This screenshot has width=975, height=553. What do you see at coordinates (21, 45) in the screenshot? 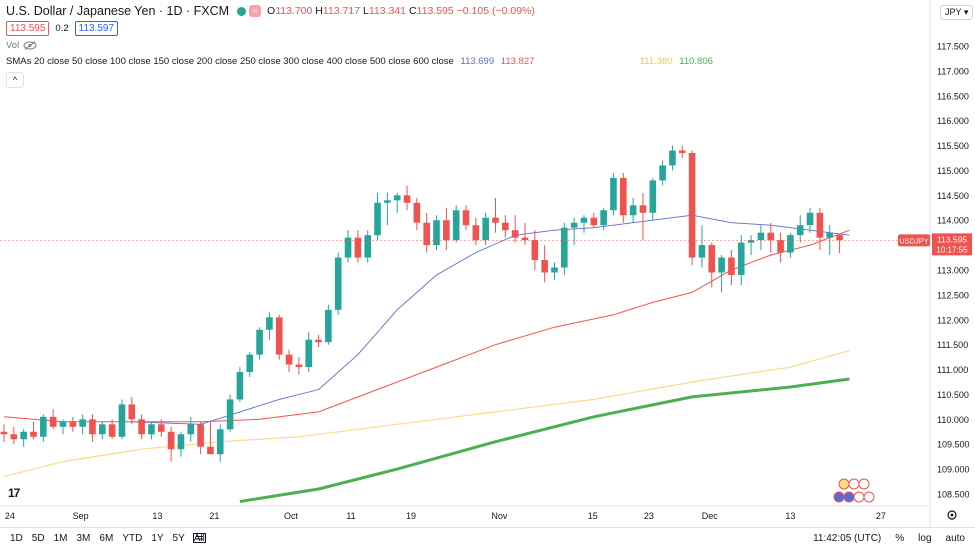
I see `volume-legend: Vol` at bounding box center [21, 45].